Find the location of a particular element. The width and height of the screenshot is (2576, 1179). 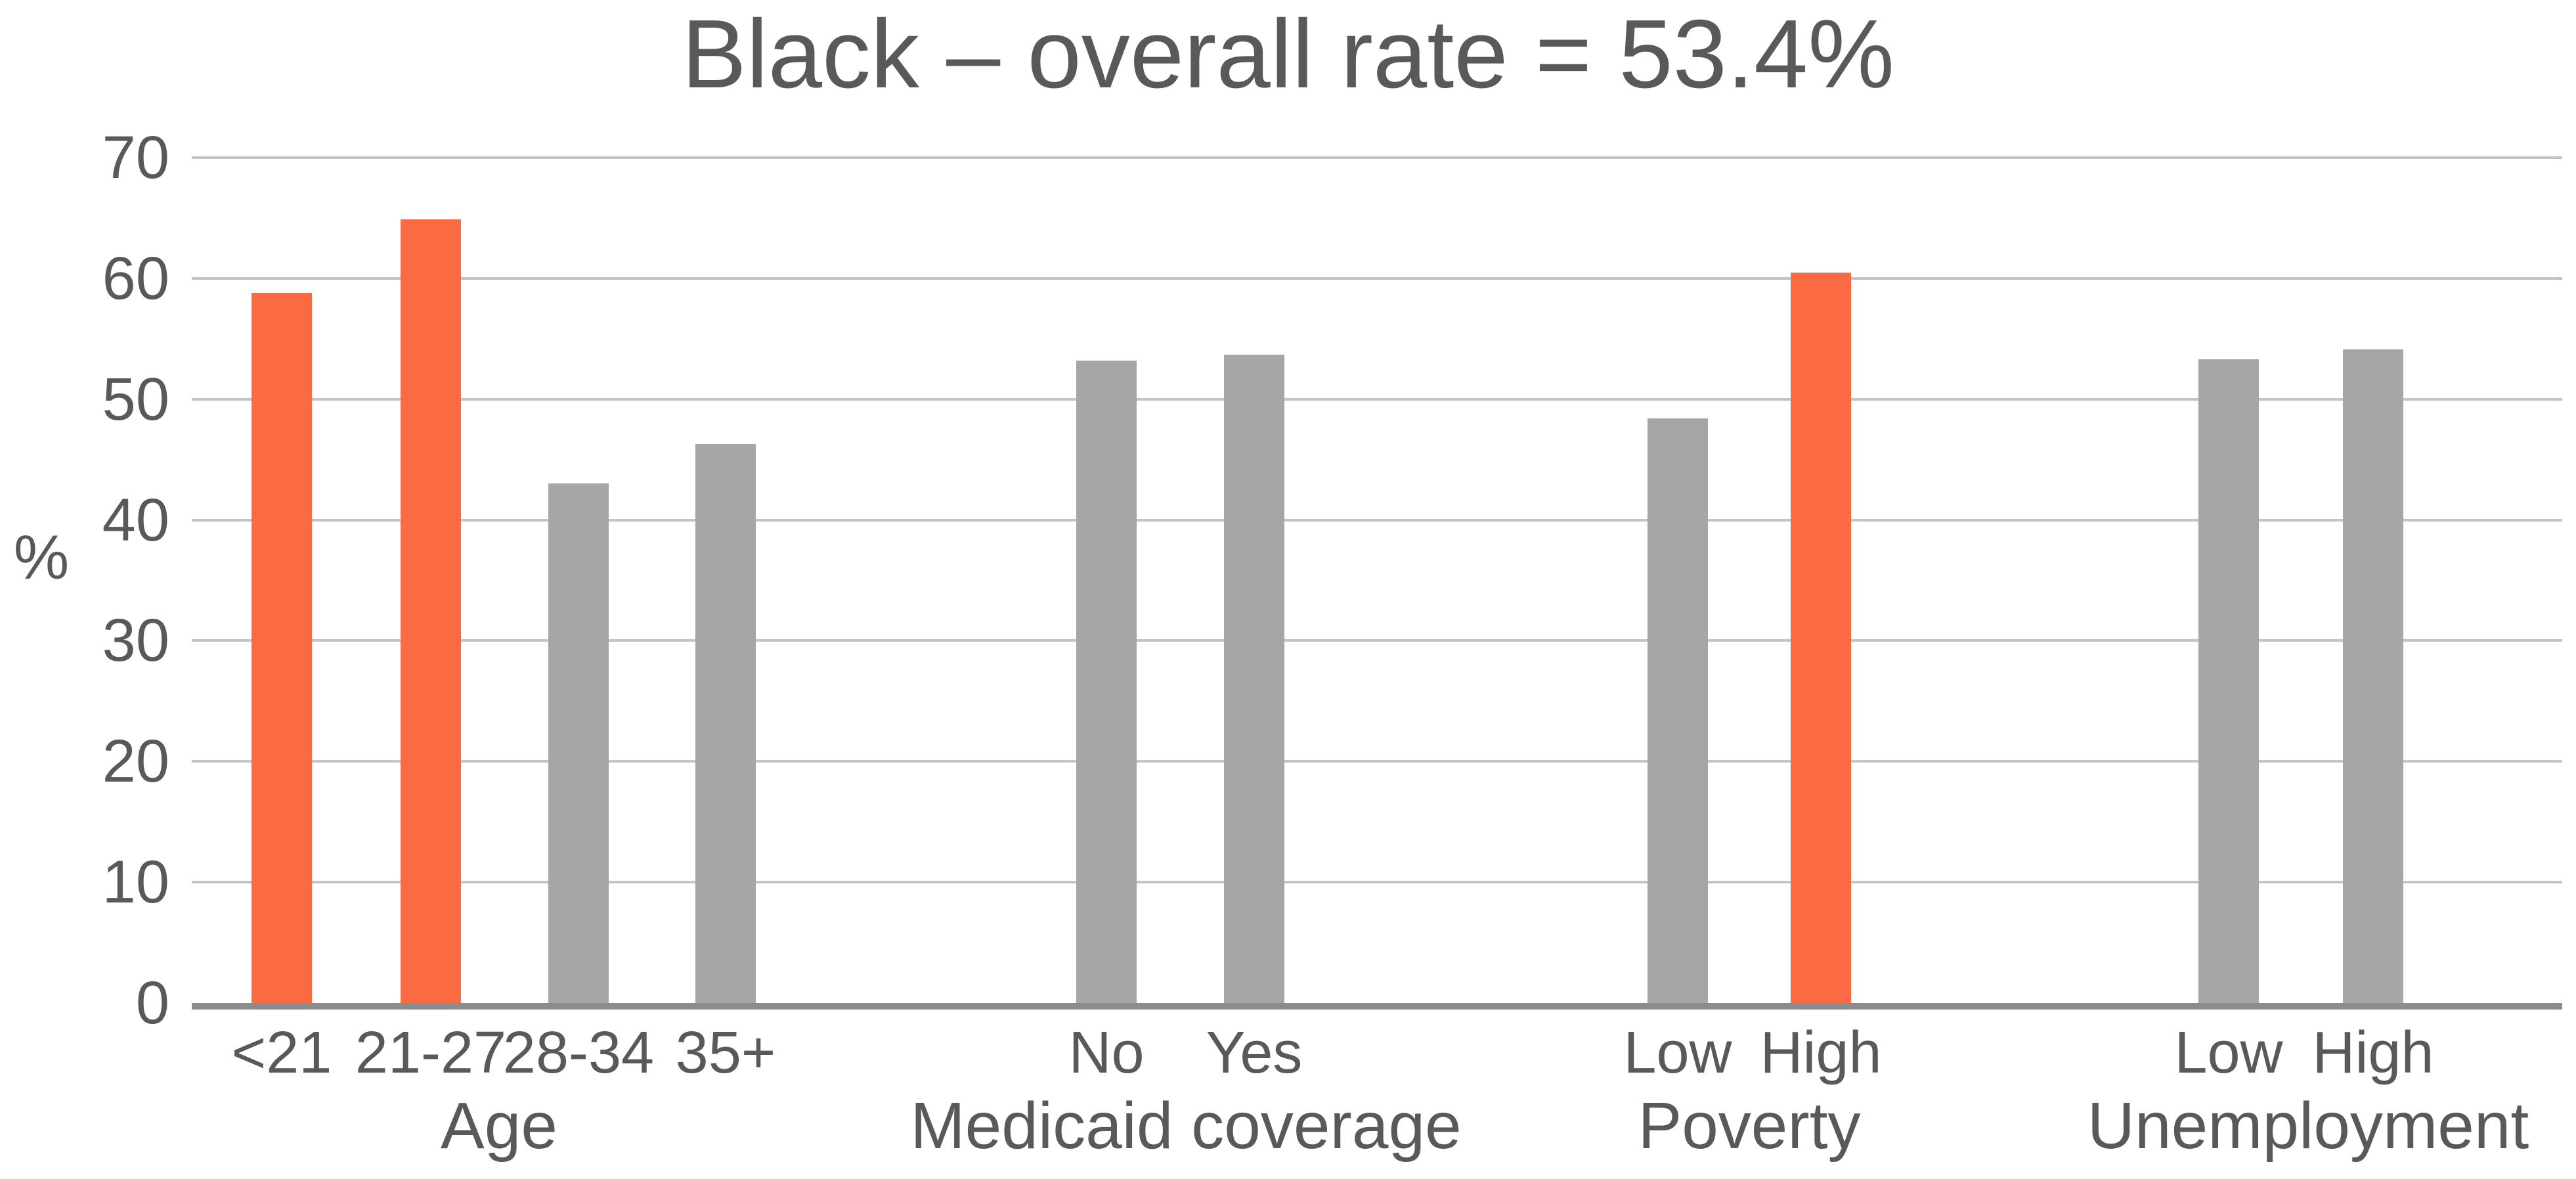

y-tick-label-70: 70 is located at coordinates (136, 158).